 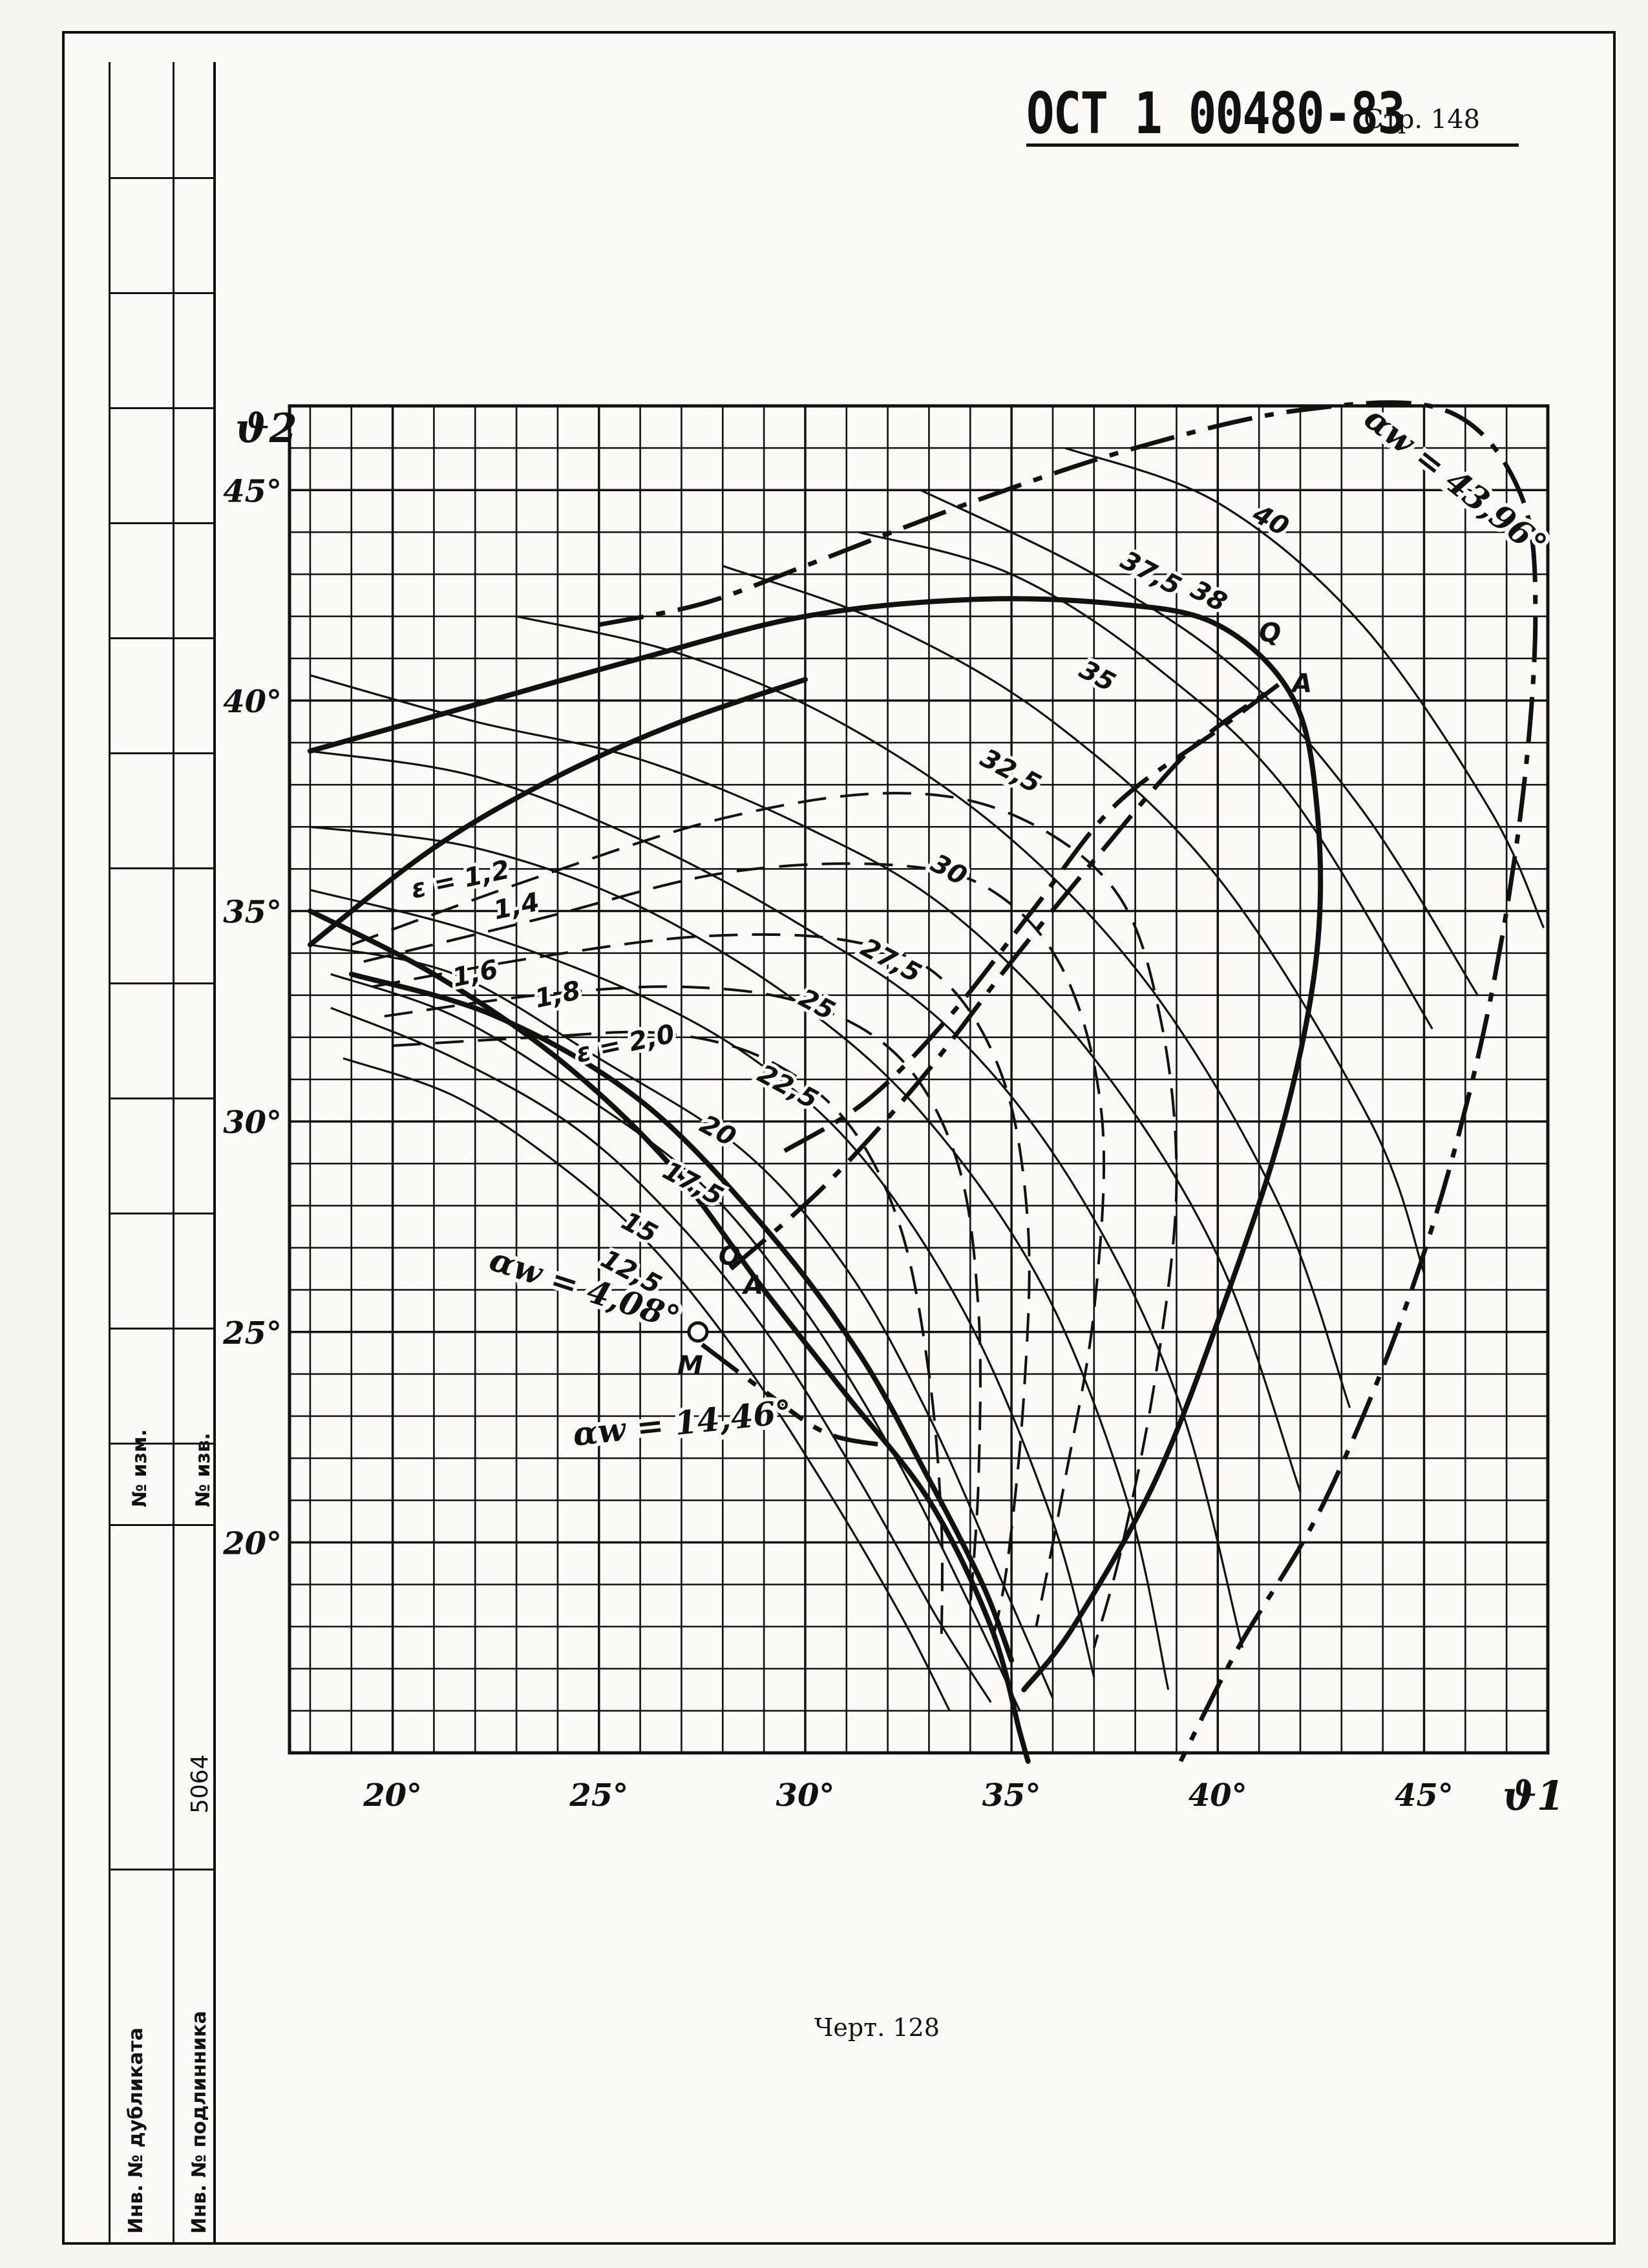 I want to click on x-tick-label: 25°, so click(x=598, y=1795).